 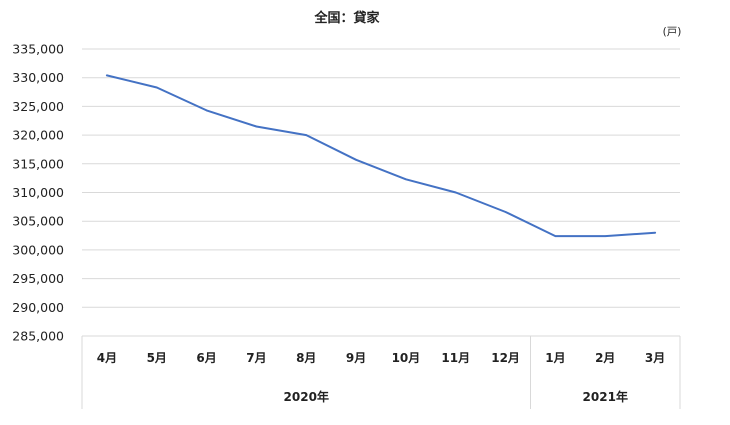 What do you see at coordinates (38, 106) in the screenshot?
I see `y-tick-label: 325,000` at bounding box center [38, 106].